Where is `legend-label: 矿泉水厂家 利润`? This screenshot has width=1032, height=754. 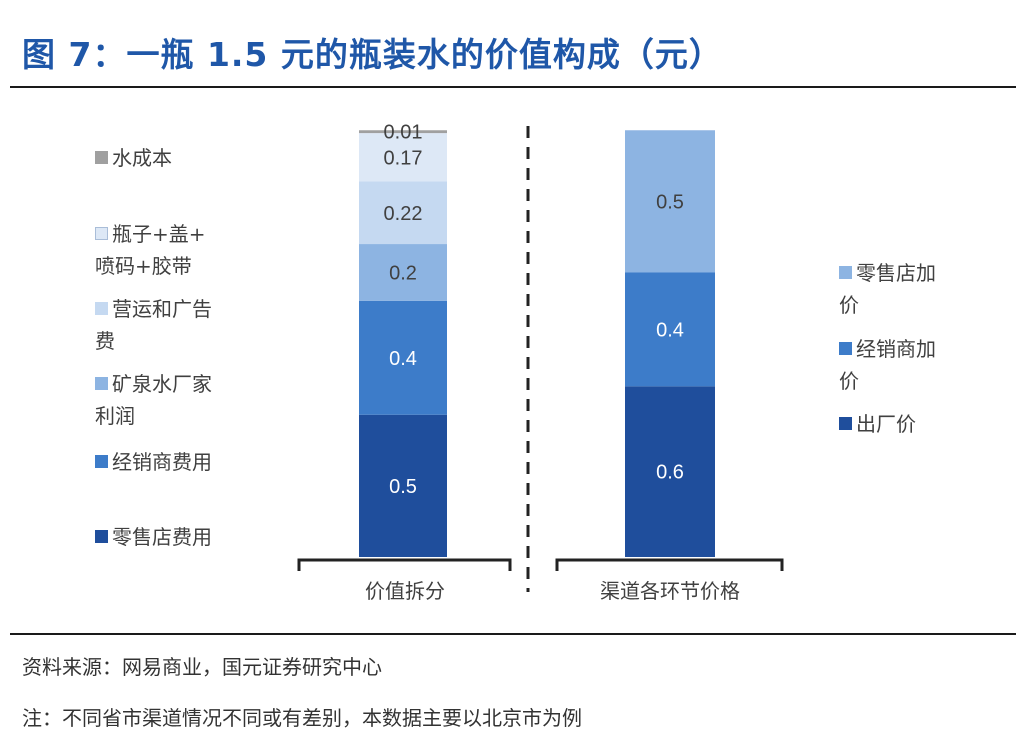
legend-label: 矿泉水厂家 利润 is located at coordinates (153, 400).